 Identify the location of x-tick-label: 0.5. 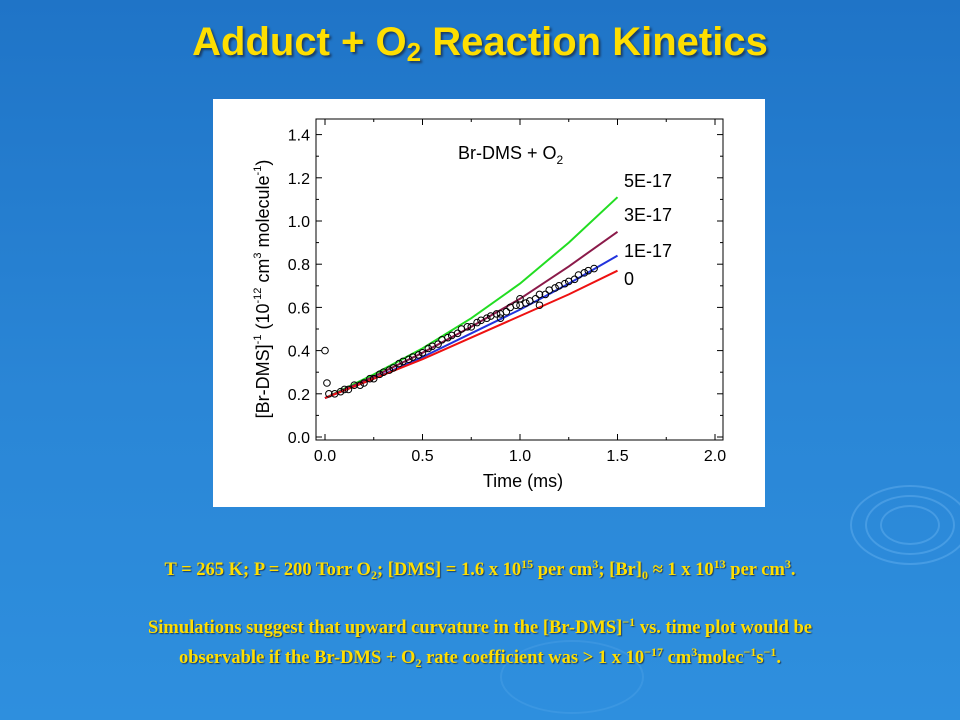
(422, 456).